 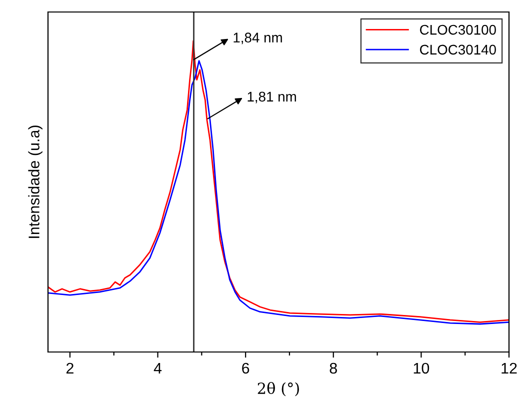 I want to click on x-tick-label: 12, so click(x=509, y=368).